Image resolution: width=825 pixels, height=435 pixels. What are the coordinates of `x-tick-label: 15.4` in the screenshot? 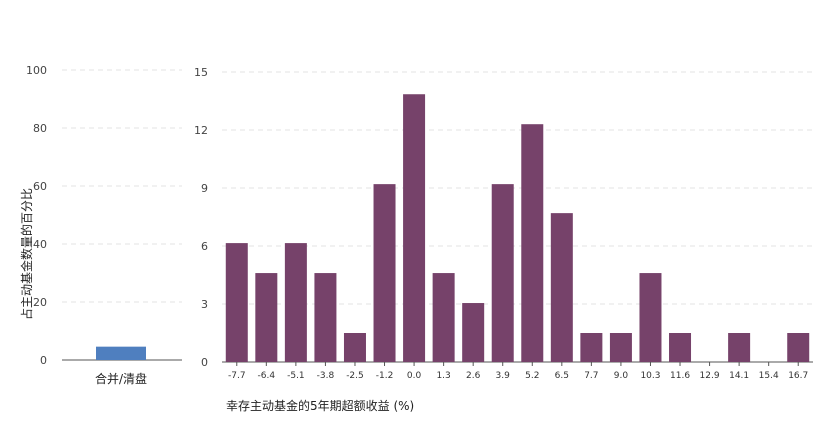 It's located at (769, 376).